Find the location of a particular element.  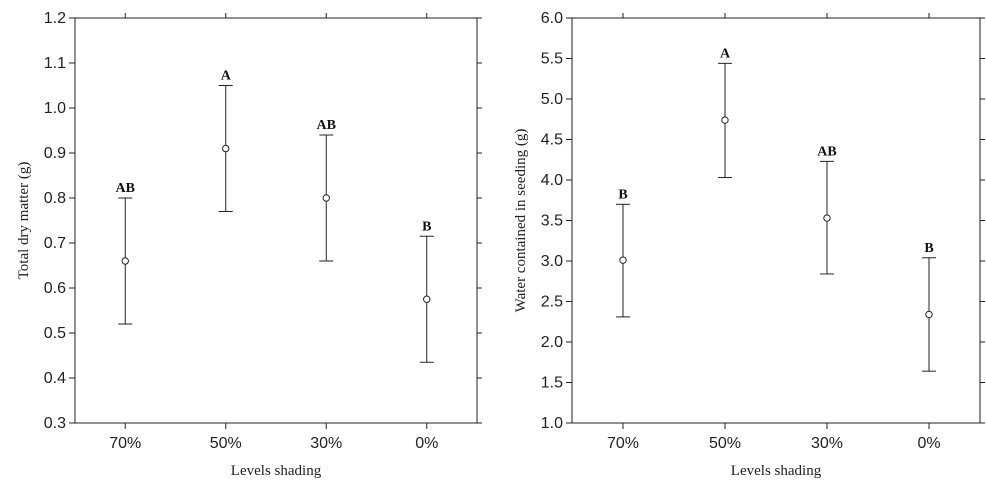

y-tick-label: 2.0 is located at coordinates (552, 342).